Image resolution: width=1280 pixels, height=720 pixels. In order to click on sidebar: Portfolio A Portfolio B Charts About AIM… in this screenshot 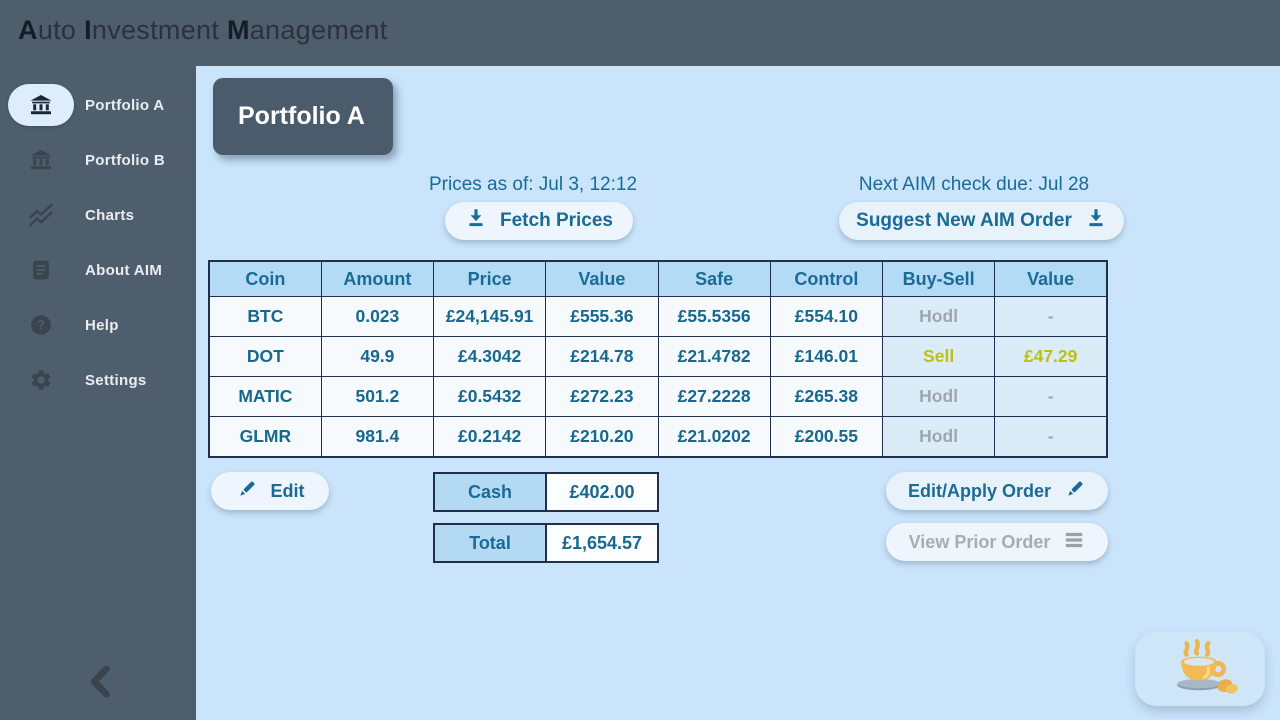, I will do `click(98, 393)`.